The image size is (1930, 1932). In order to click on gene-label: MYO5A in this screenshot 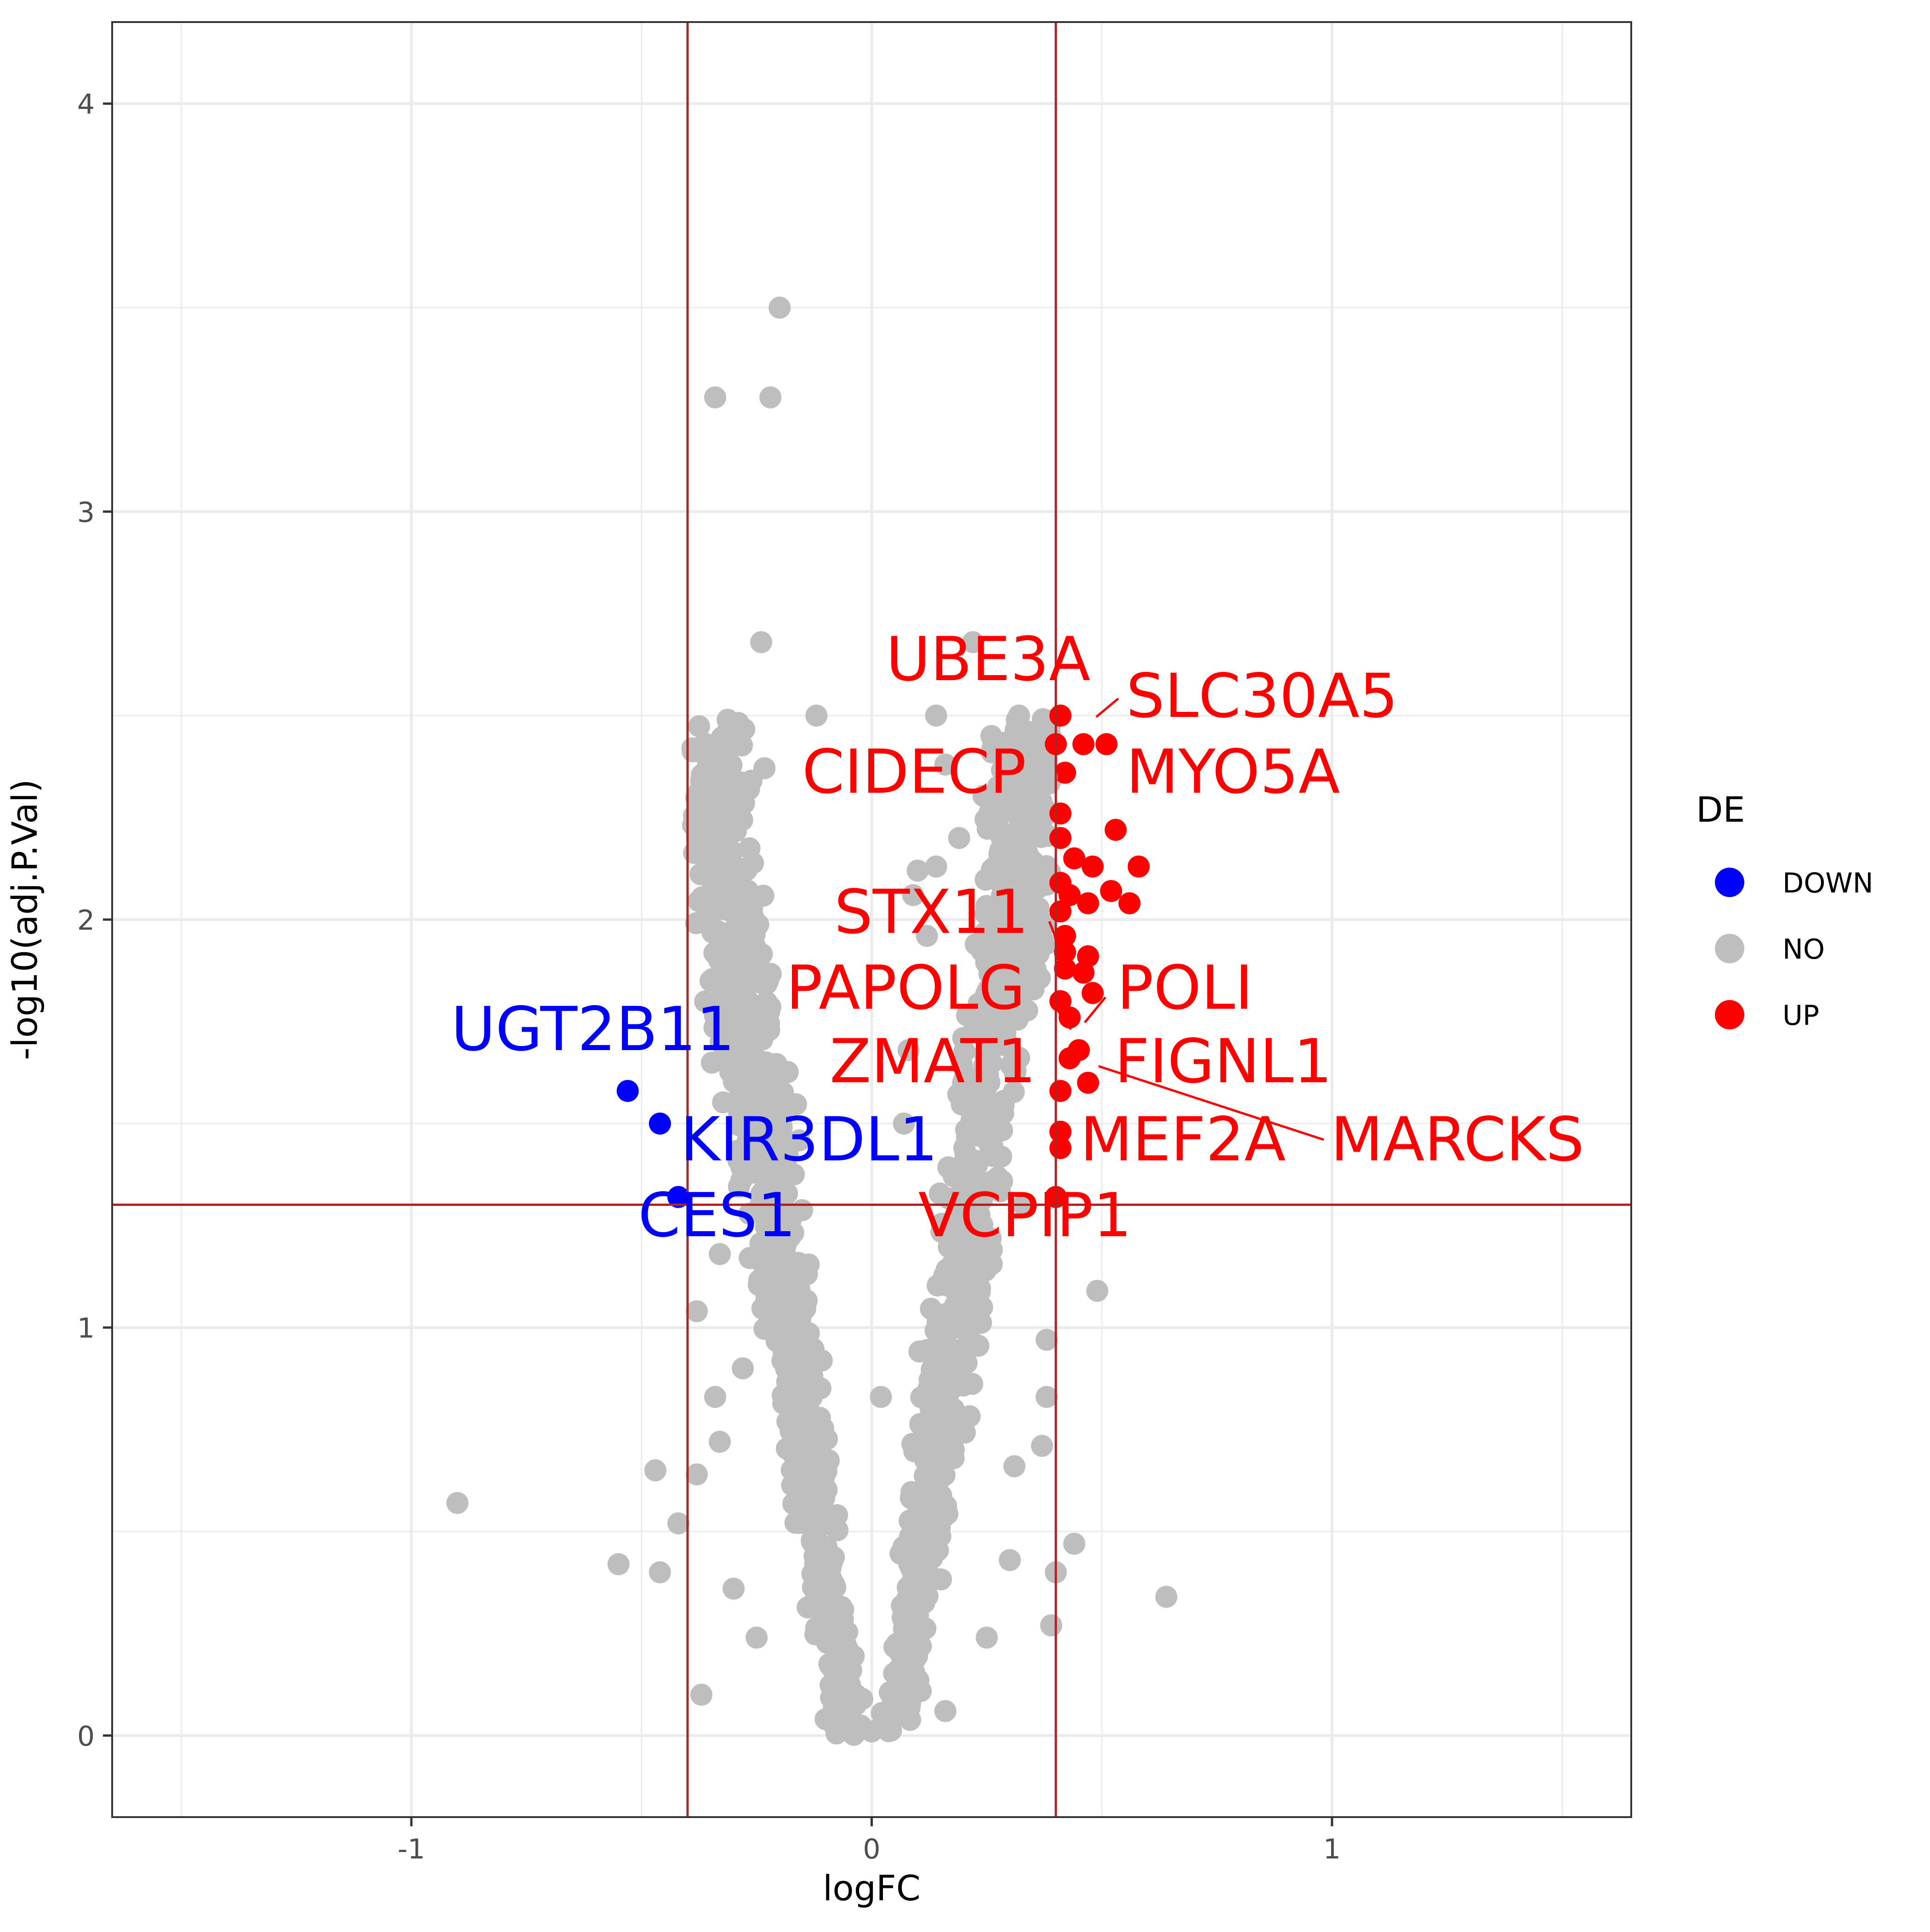, I will do `click(1233, 772)`.